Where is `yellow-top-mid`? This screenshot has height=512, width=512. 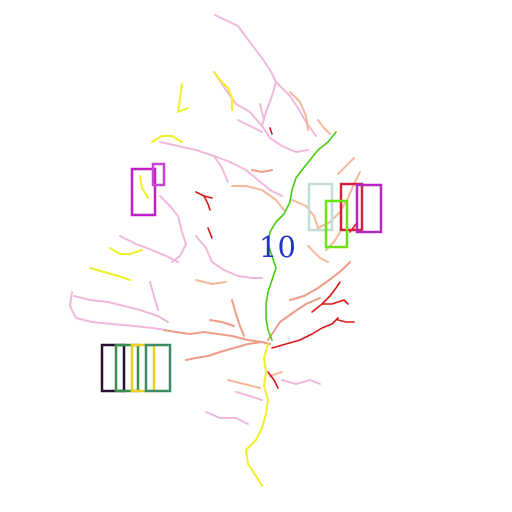 yellow-top-mid is located at coordinates (223, 91).